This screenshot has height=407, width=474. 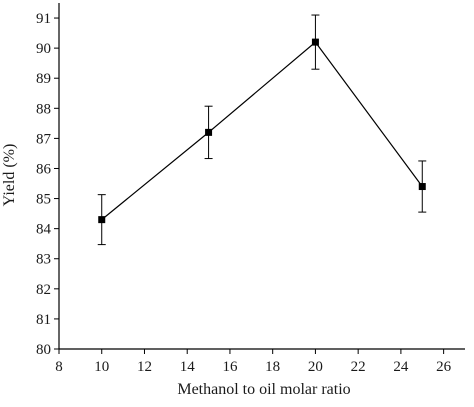 I want to click on y-tick-label-81: 81, so click(x=43, y=320).